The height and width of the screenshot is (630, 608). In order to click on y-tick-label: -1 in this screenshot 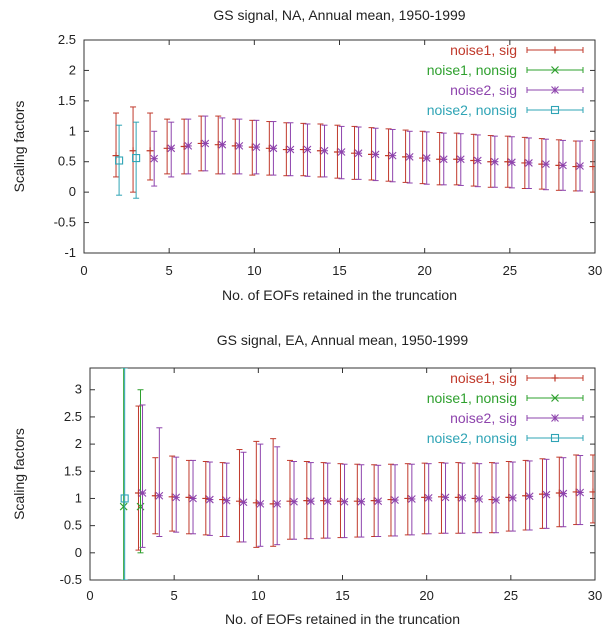, I will do `click(70, 252)`.